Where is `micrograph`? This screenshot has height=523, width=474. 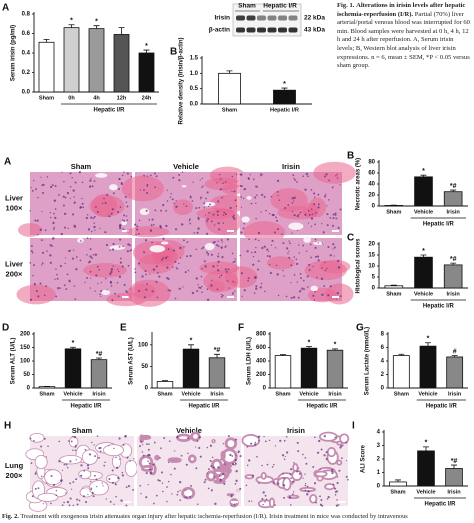 micrograph is located at coordinates (189, 469).